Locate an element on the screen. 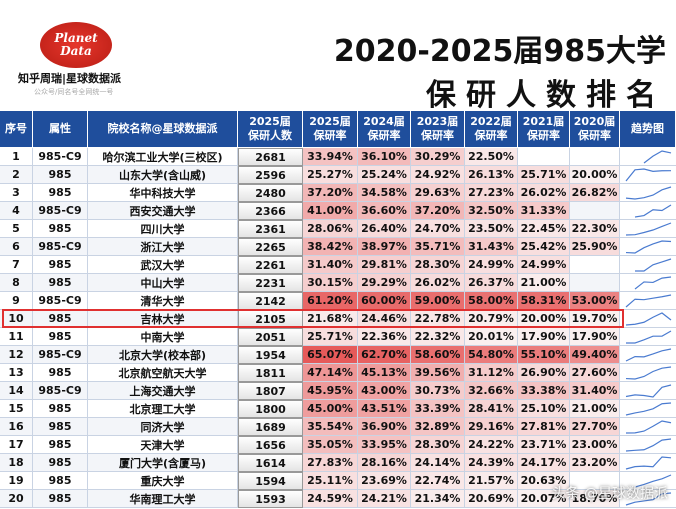  table-cell: 26.02% is located at coordinates (544, 193).